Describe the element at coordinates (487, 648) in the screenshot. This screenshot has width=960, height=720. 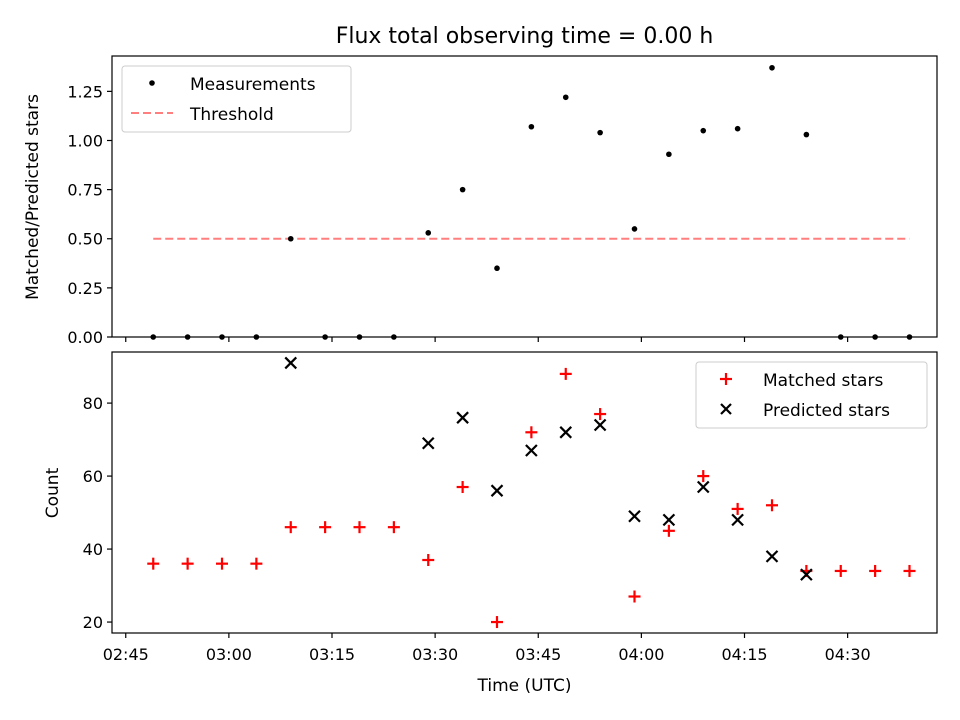
I see `bottom-x-ticks: 02:45 03:00 03:15 03:30 03:45 04:00 04:15 04:30` at that location.